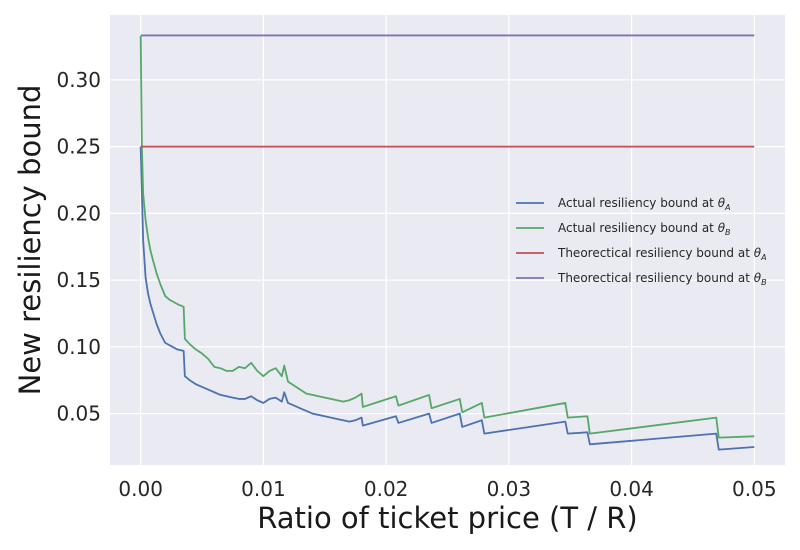 The image size is (800, 550). What do you see at coordinates (78, 414) in the screenshot?
I see `y-tick-label: 0.05` at bounding box center [78, 414].